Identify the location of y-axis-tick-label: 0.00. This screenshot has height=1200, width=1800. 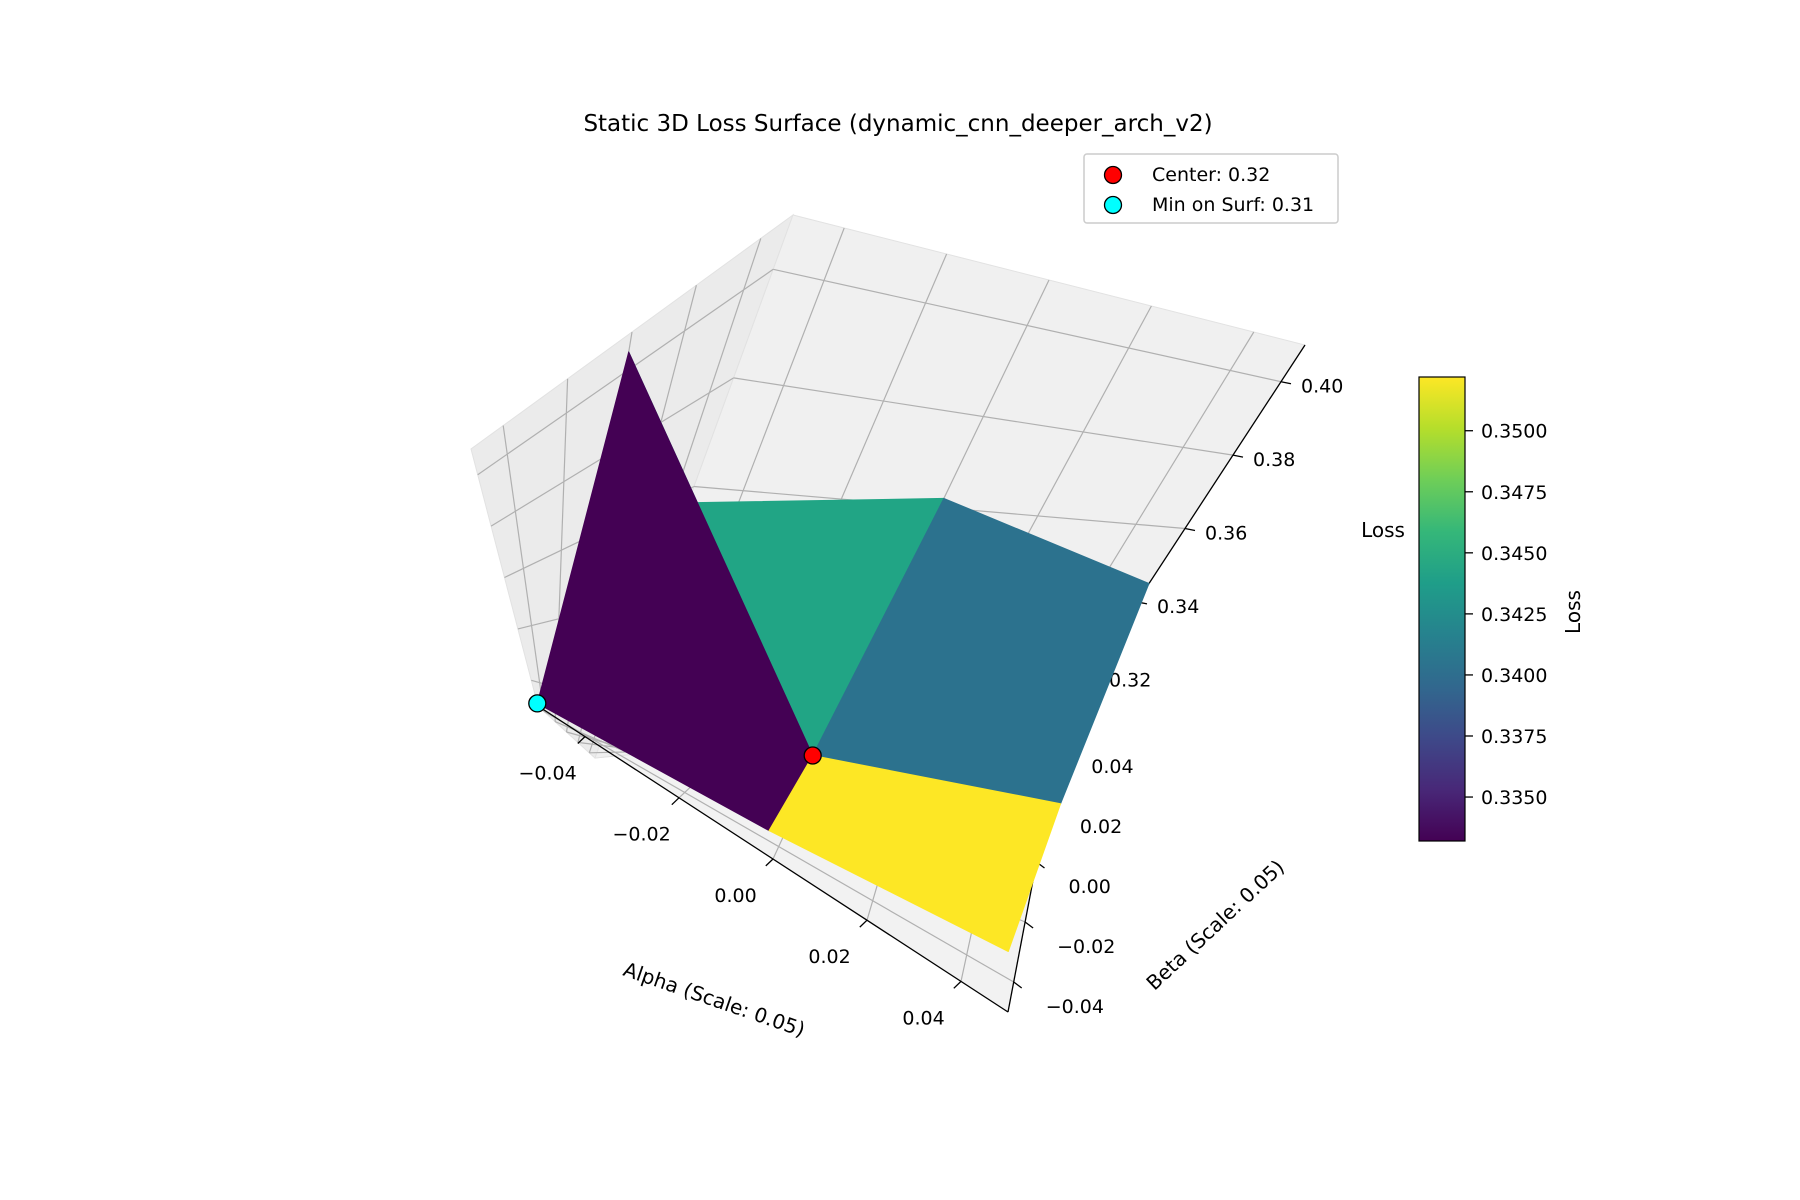
(1090, 887).